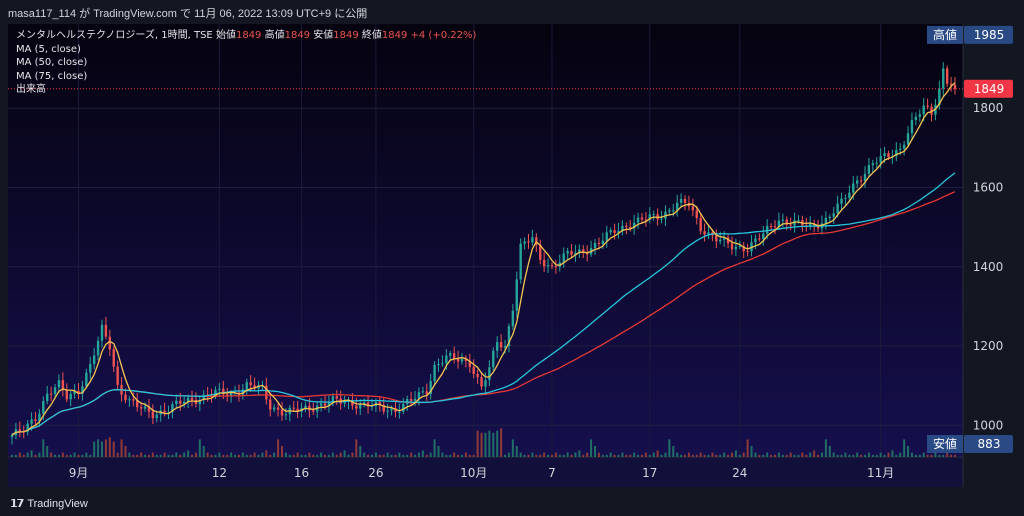 This screenshot has width=1024, height=516. I want to click on x-tick-label: 16, so click(301, 473).